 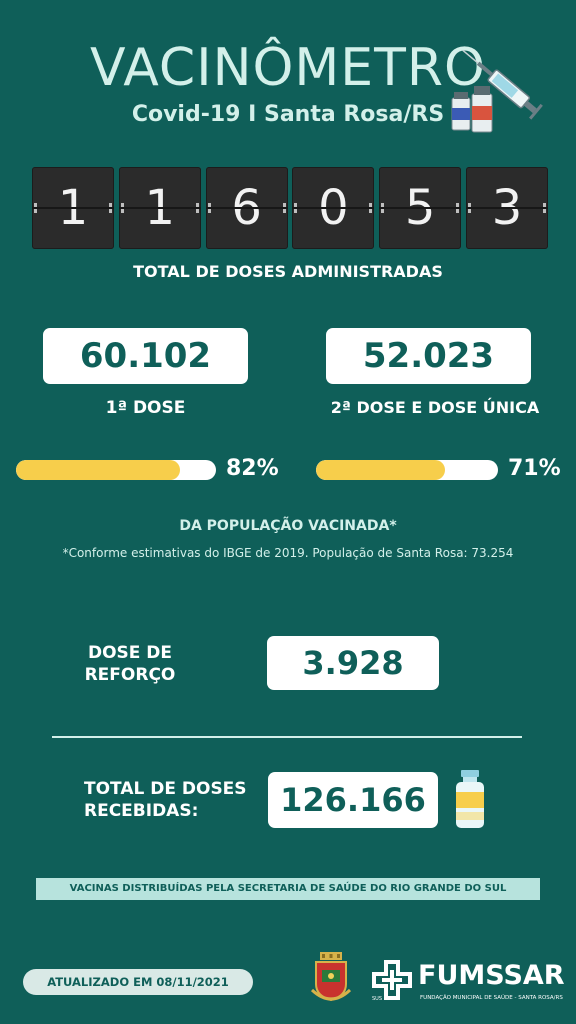 What do you see at coordinates (333, 208) in the screenshot?
I see `counter-digit: 0` at bounding box center [333, 208].